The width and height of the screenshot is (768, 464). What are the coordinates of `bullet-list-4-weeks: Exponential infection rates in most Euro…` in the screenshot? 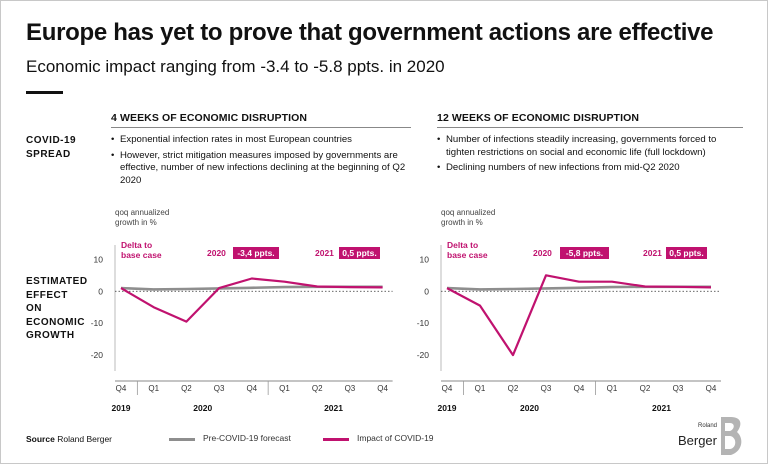 It's located at (261, 162).